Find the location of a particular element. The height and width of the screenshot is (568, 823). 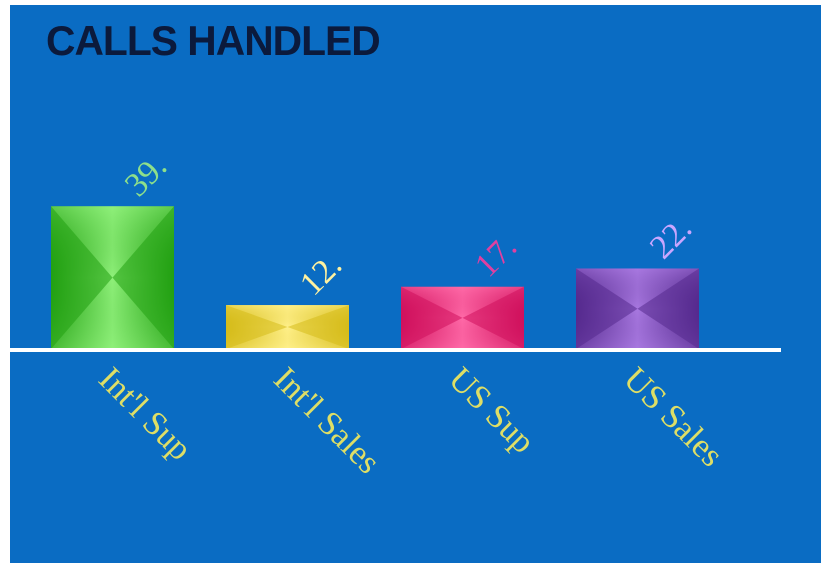

value-label: 12. is located at coordinates (321, 275).